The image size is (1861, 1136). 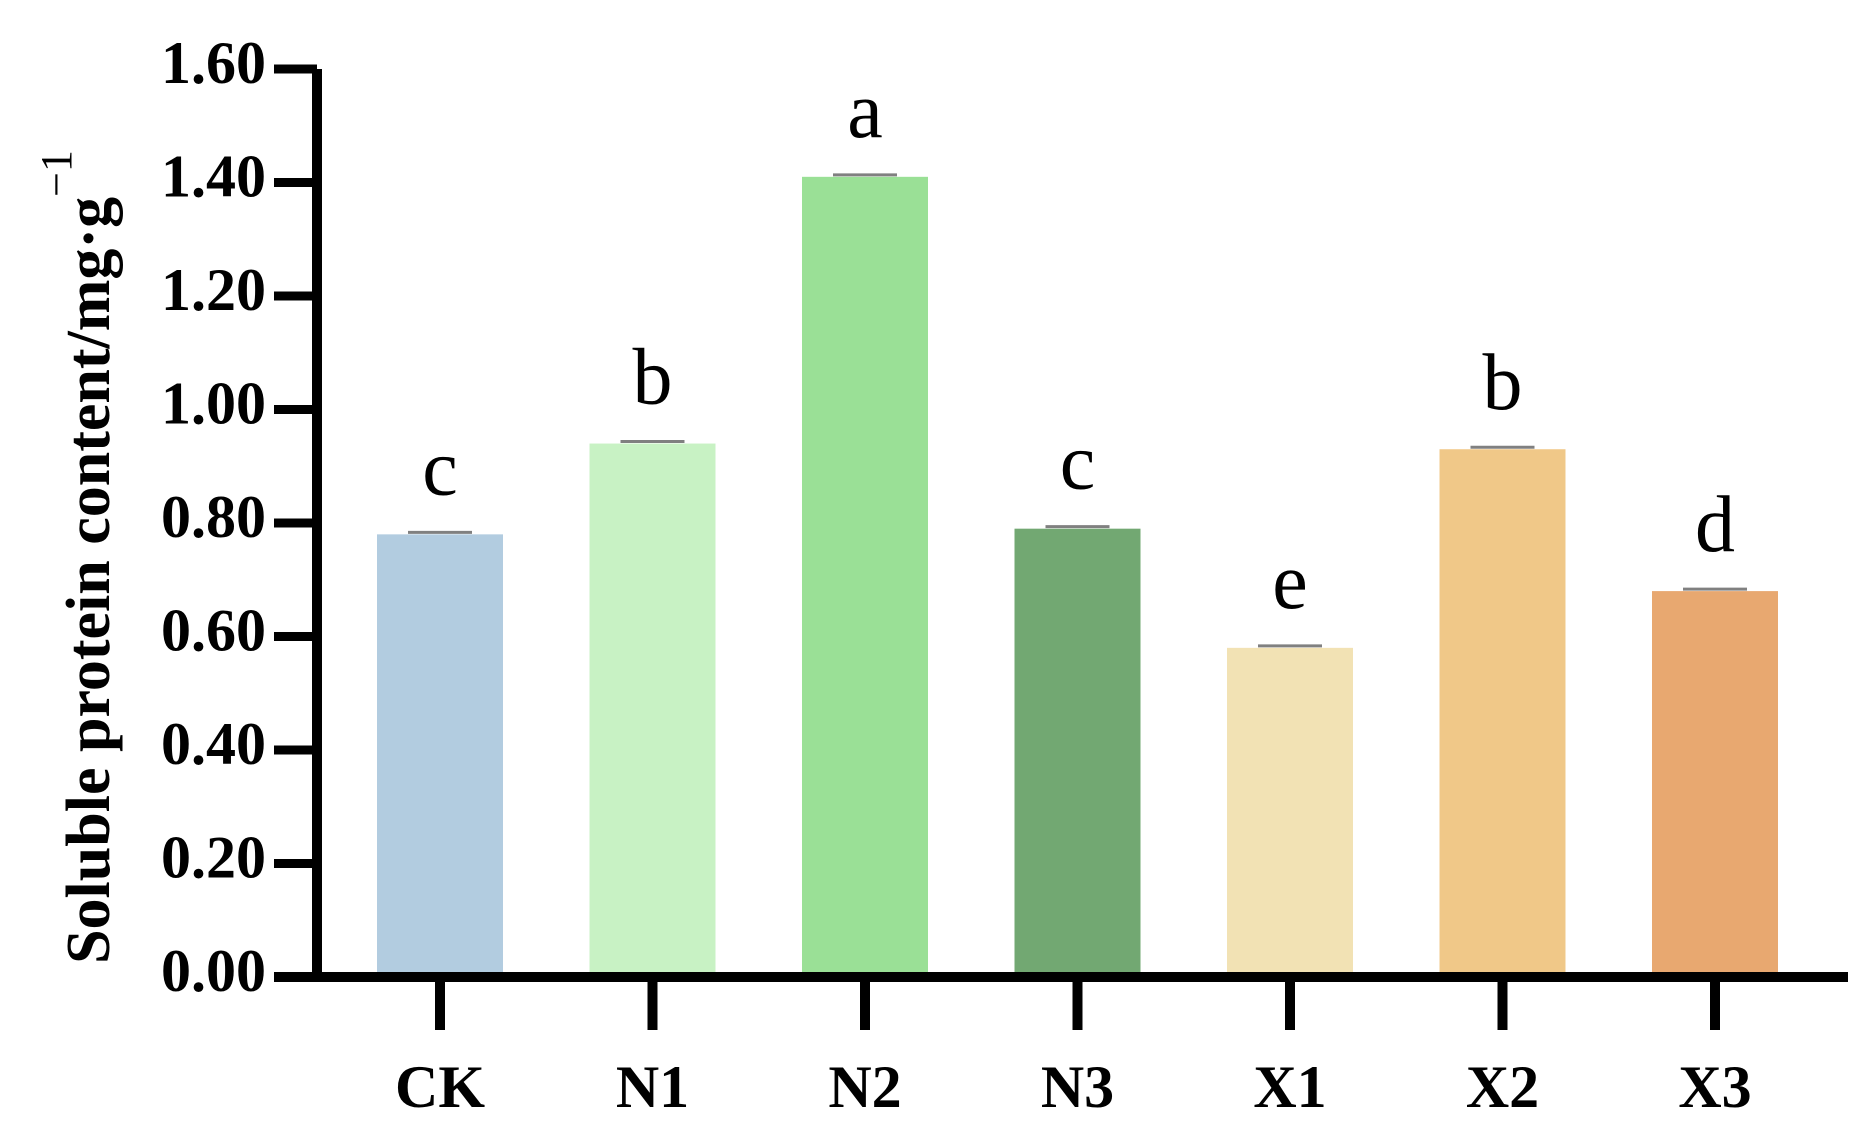 I want to click on bar-ck, so click(x=440, y=753).